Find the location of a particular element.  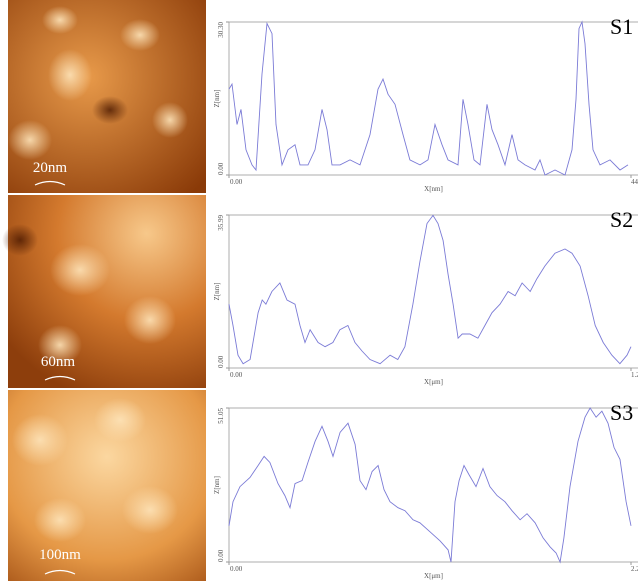

scale-label: 60nm is located at coordinates (58, 362).